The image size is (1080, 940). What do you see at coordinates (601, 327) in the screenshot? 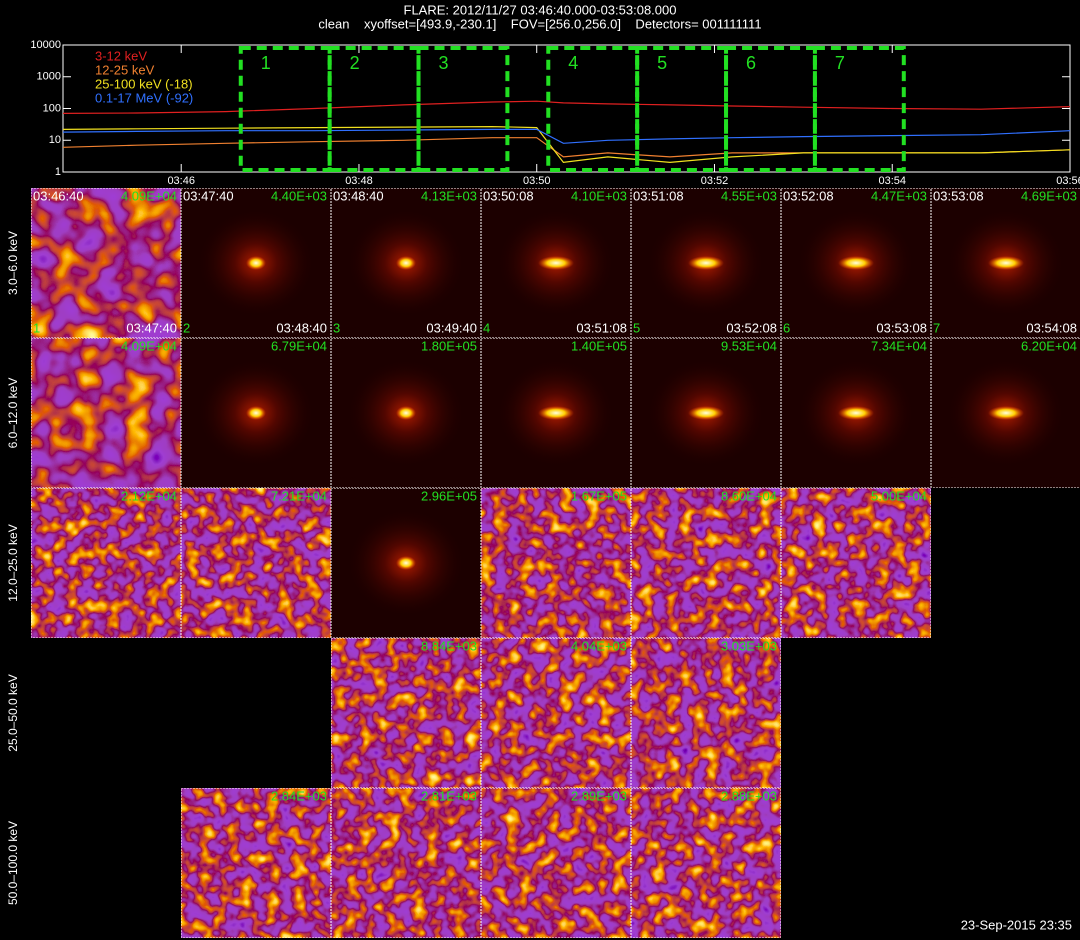
I see `end-time: 03:51:08` at bounding box center [601, 327].